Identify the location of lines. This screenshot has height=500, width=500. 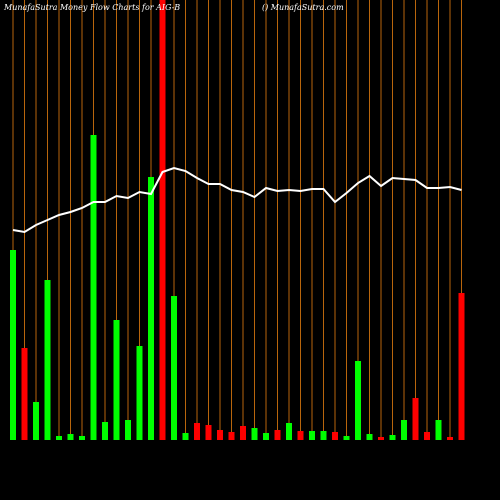
(237, 200).